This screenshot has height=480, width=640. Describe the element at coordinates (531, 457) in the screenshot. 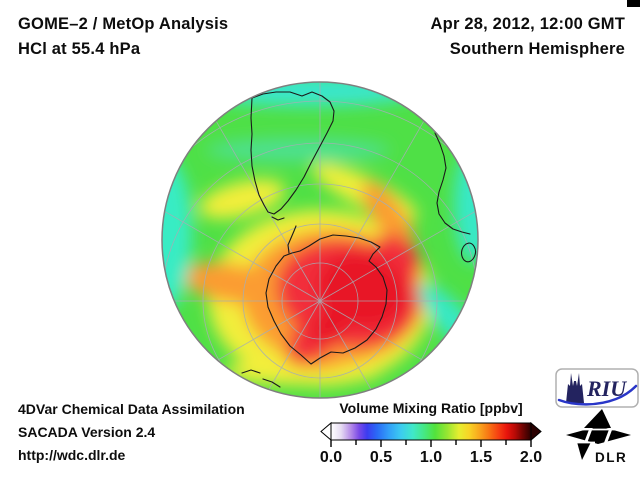

I see `colorbar-tick-label: 2.0` at that location.